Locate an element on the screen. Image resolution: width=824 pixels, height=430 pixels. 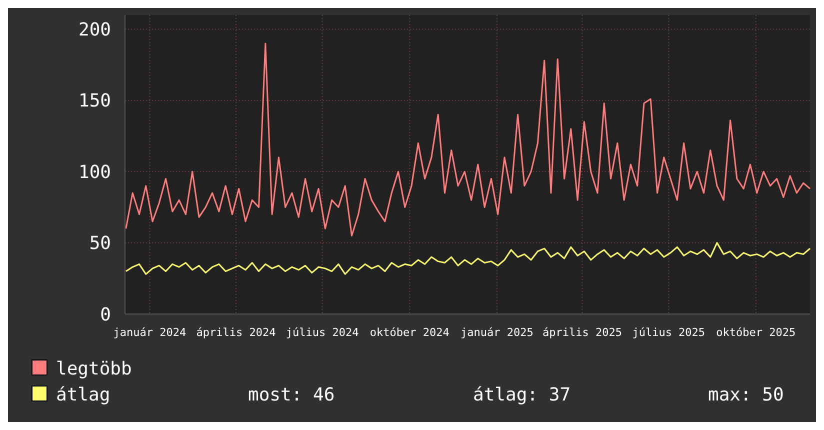
text: átlag: 37 is located at coordinates (522, 395).